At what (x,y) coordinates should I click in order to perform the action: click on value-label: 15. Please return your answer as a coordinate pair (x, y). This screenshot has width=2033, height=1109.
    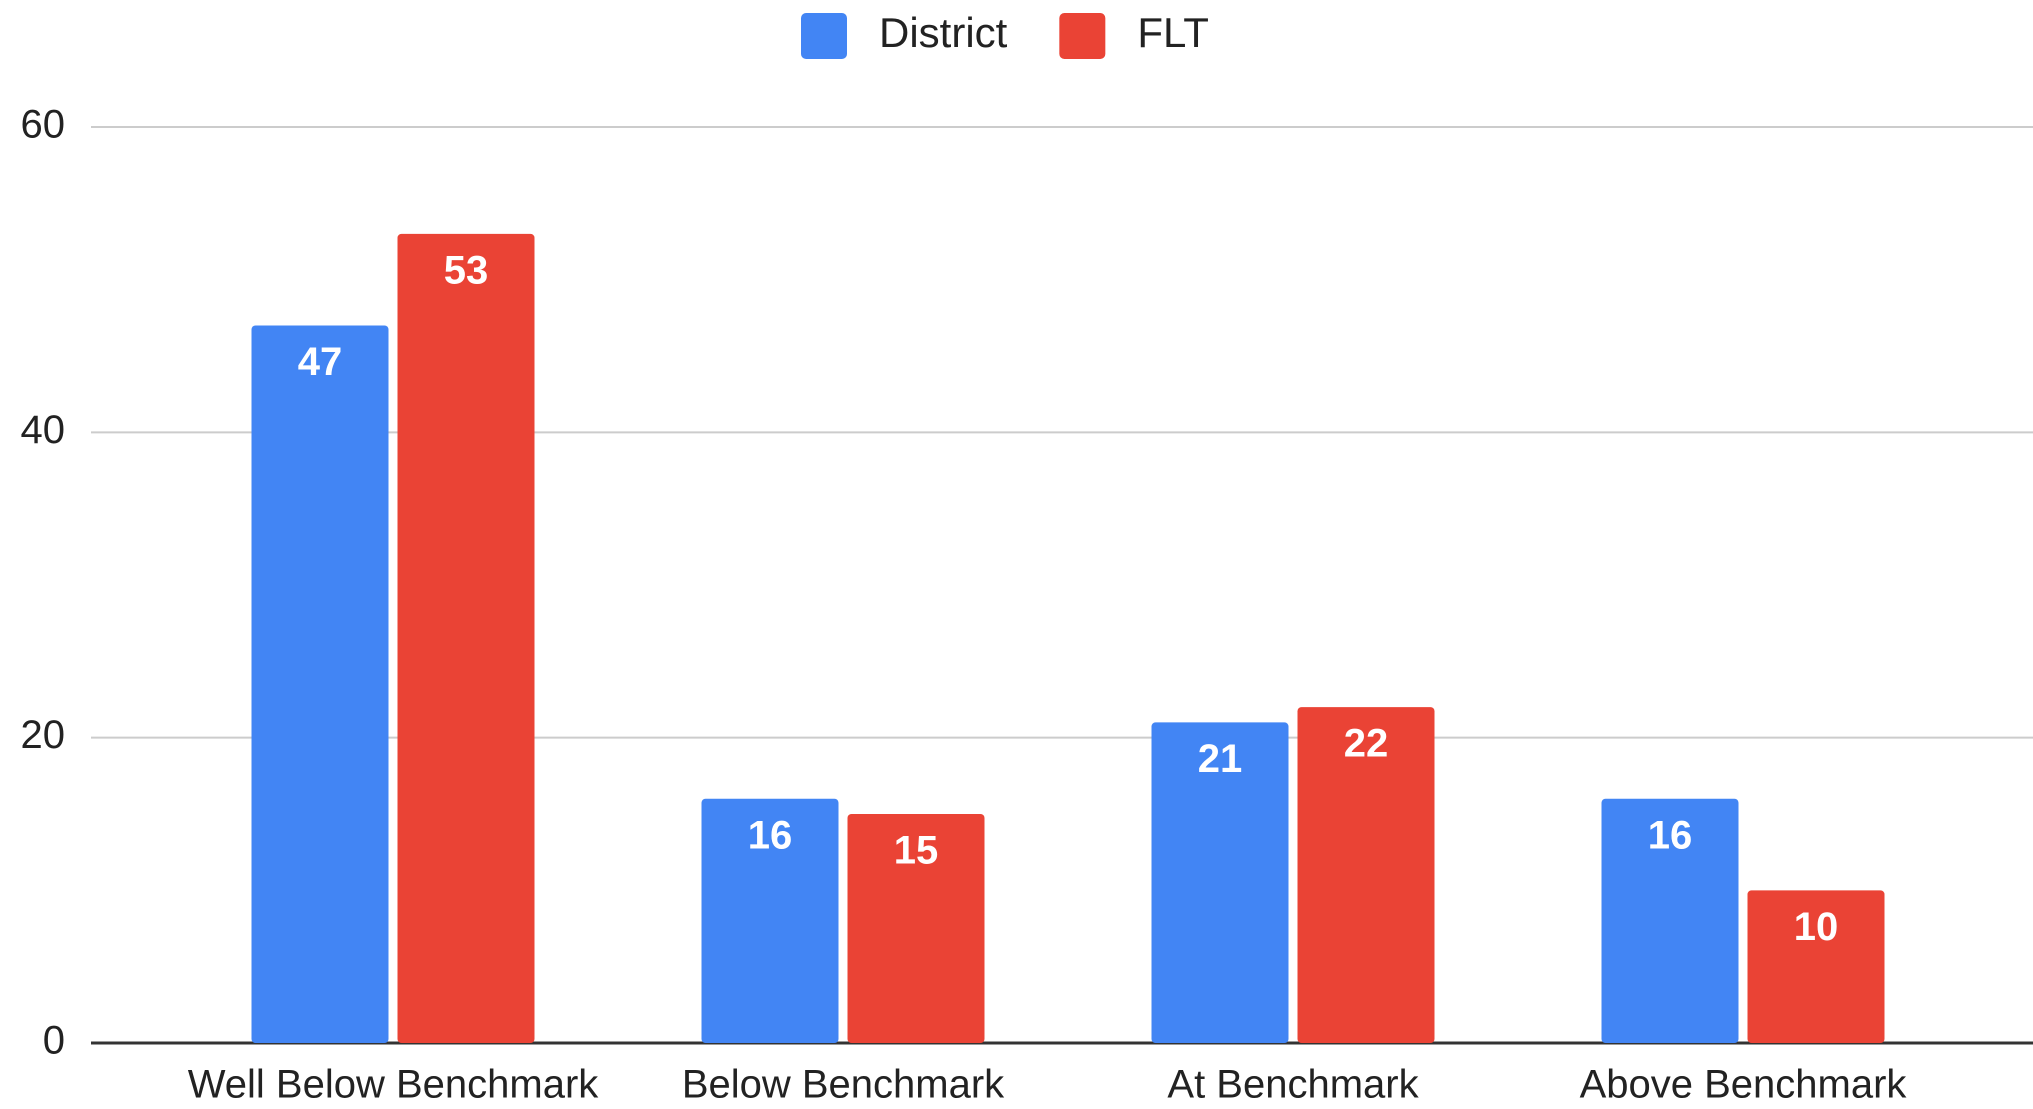
    Looking at the image, I should click on (916, 851).